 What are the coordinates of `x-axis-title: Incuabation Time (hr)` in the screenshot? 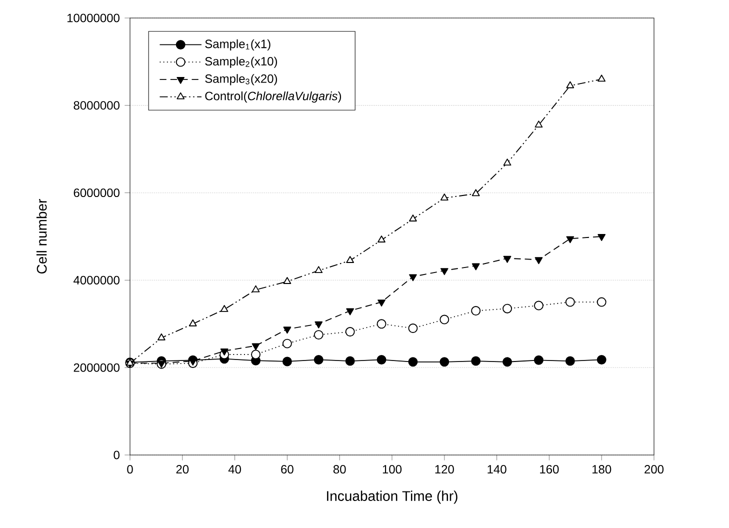 It's located at (392, 497).